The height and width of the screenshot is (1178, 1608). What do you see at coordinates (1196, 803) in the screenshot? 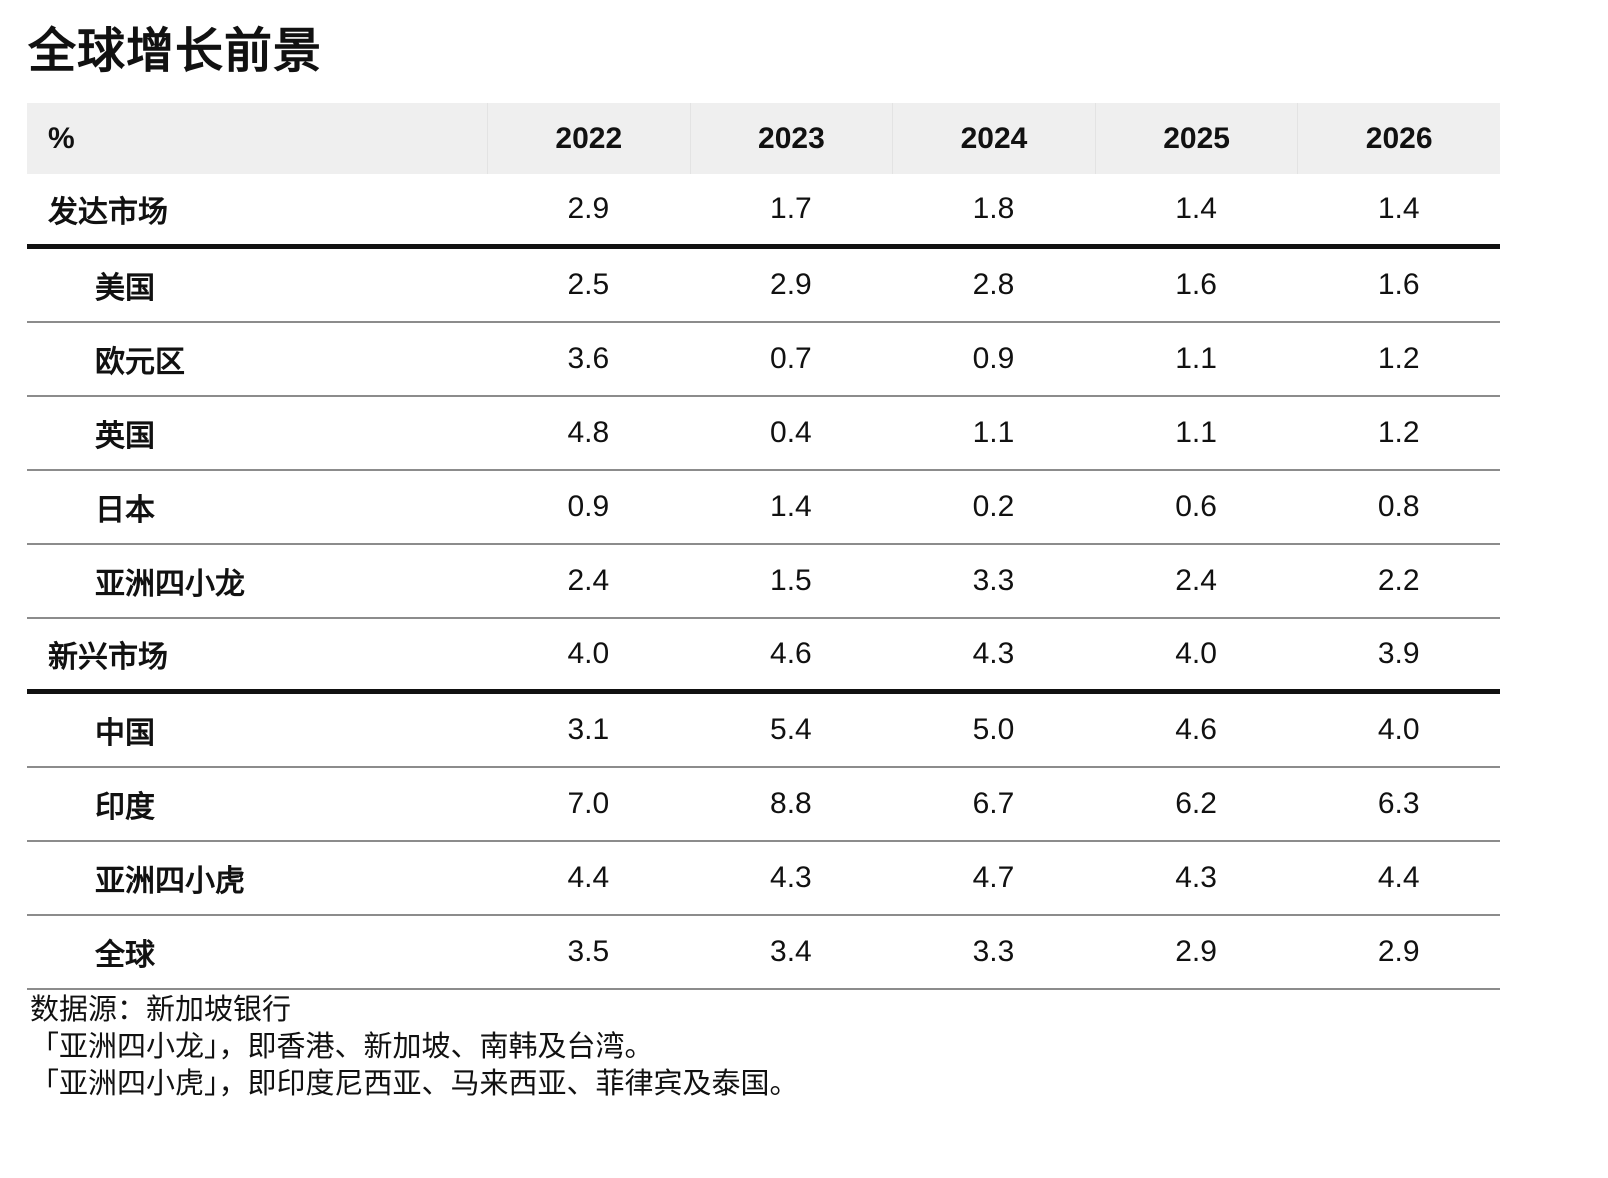
I see `value-cell: 6.2` at bounding box center [1196, 803].